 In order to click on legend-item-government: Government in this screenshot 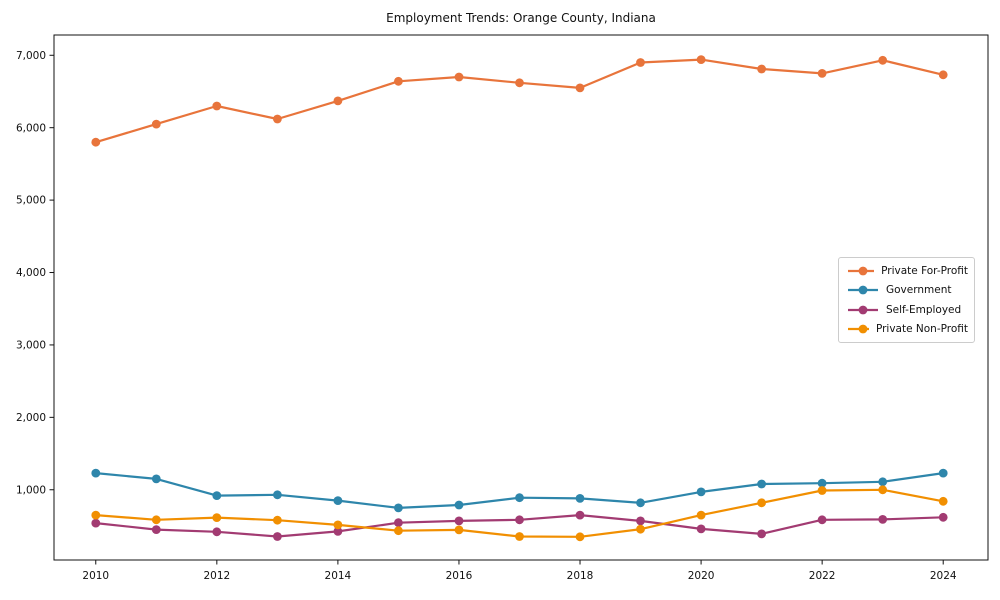, I will do `click(907, 290)`.